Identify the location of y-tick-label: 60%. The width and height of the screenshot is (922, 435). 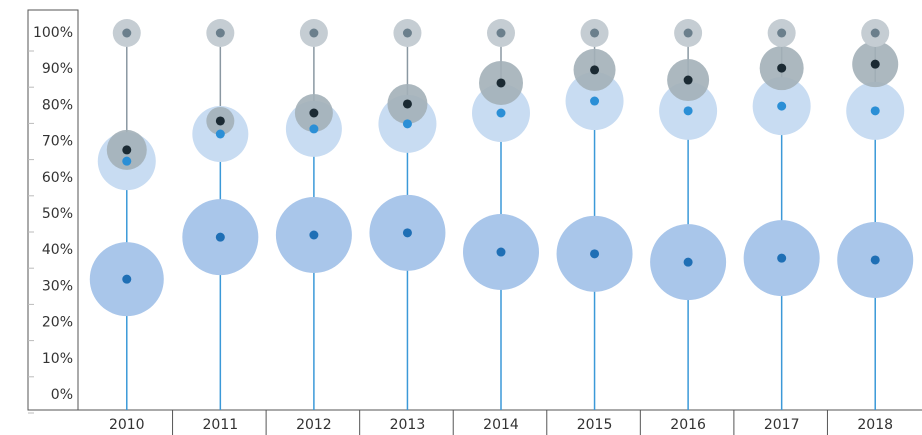
(57, 178).